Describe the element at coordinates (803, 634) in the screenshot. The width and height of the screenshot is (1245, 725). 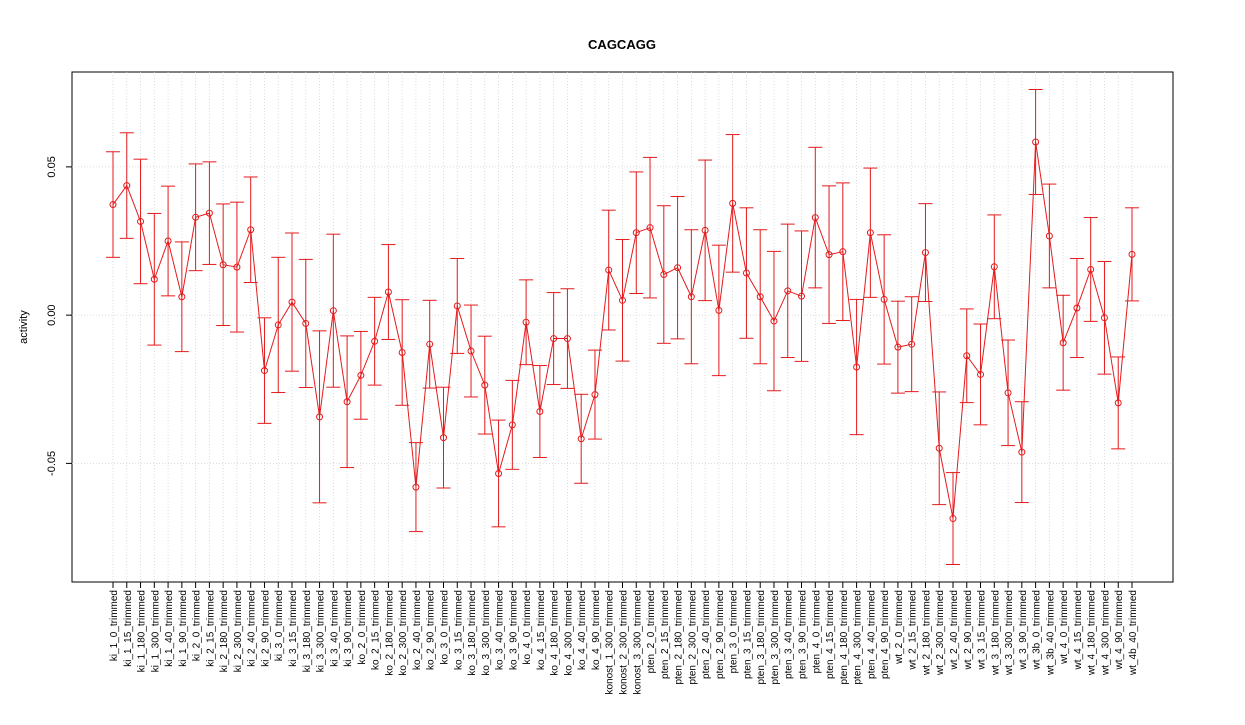
I see `x-tick-label: pten_3_90_trimmed` at that location.